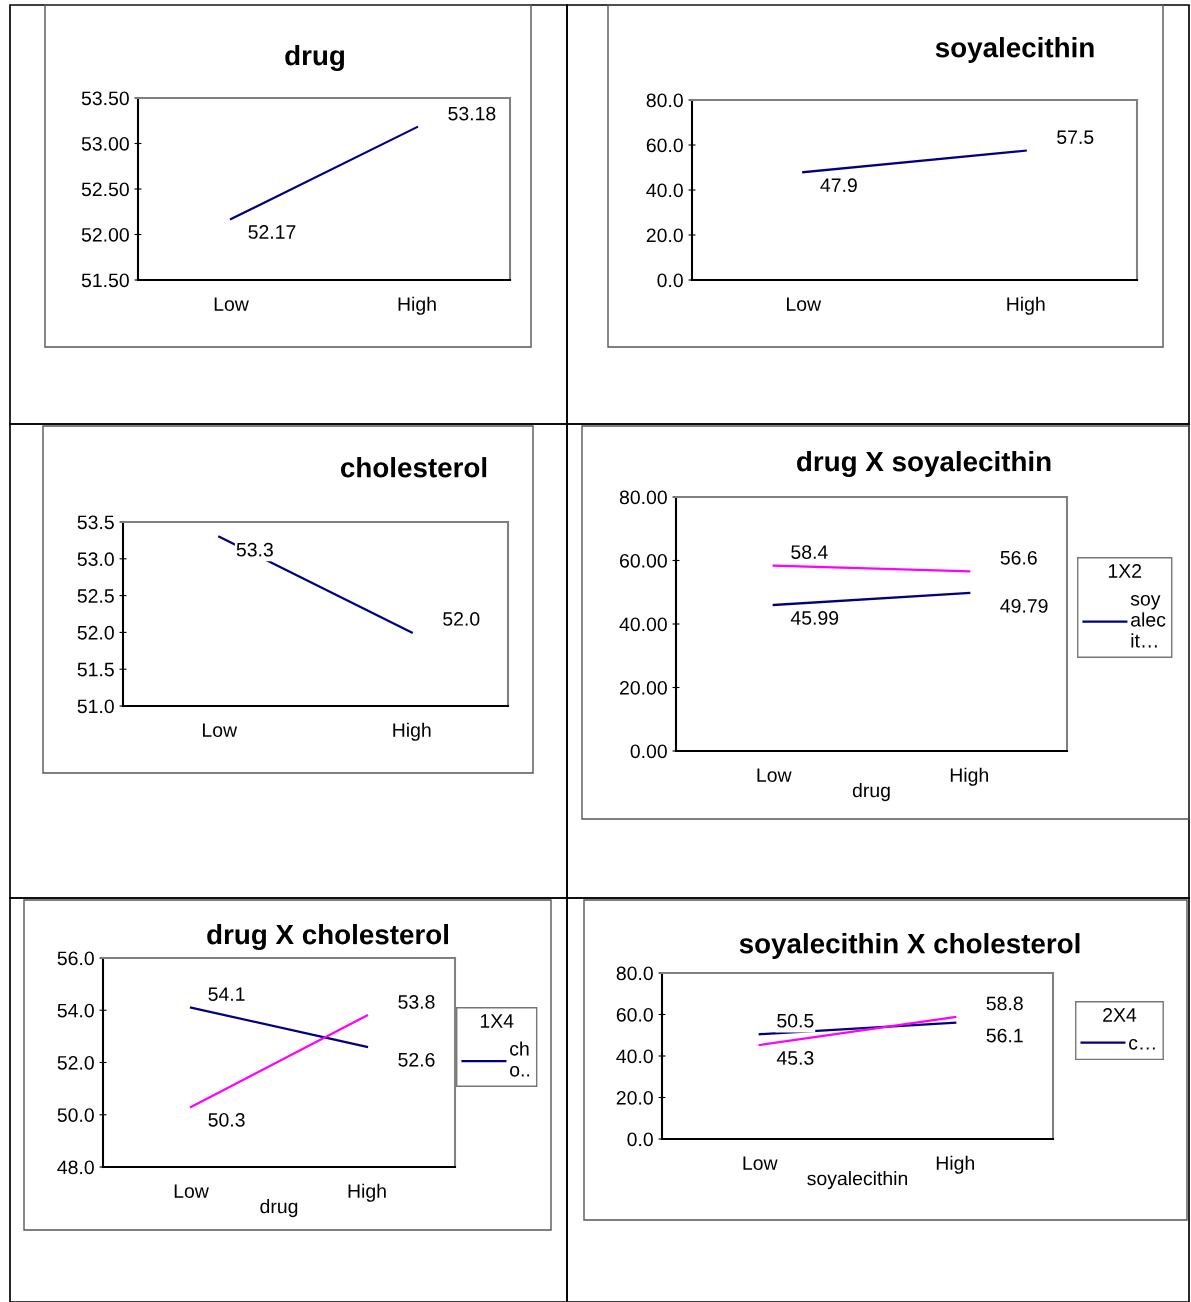 The image size is (1191, 1302). What do you see at coordinates (226, 994) in the screenshot?
I see `data-label: 54.1` at bounding box center [226, 994].